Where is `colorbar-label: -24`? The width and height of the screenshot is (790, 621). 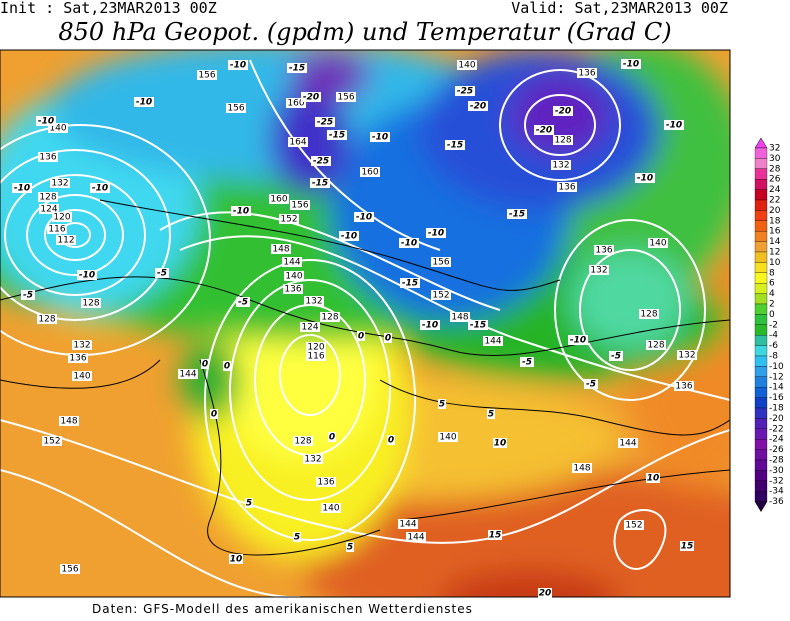
colorbar-label: -24 is located at coordinates (776, 440).